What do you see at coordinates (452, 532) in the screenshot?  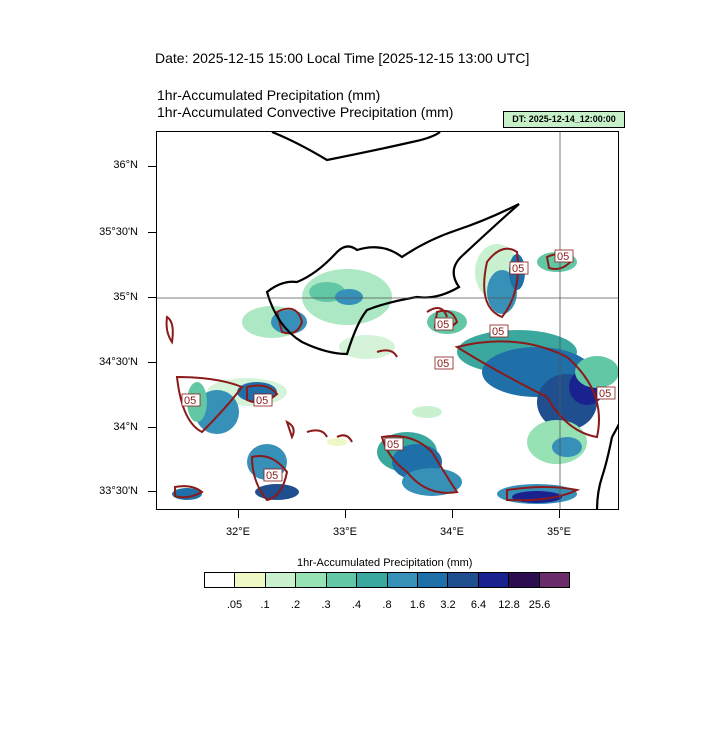 I see `lon-label-34e: 34°E` at bounding box center [452, 532].